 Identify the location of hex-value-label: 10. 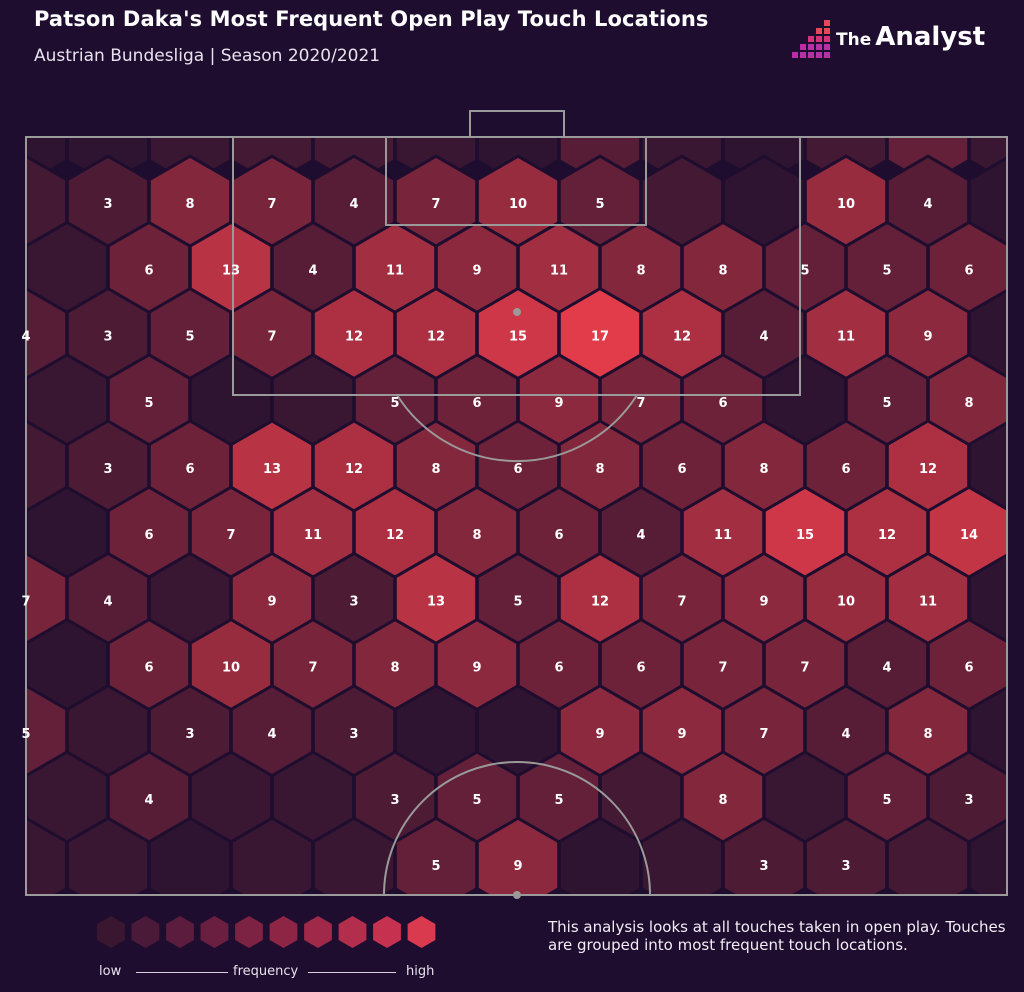
(231, 668).